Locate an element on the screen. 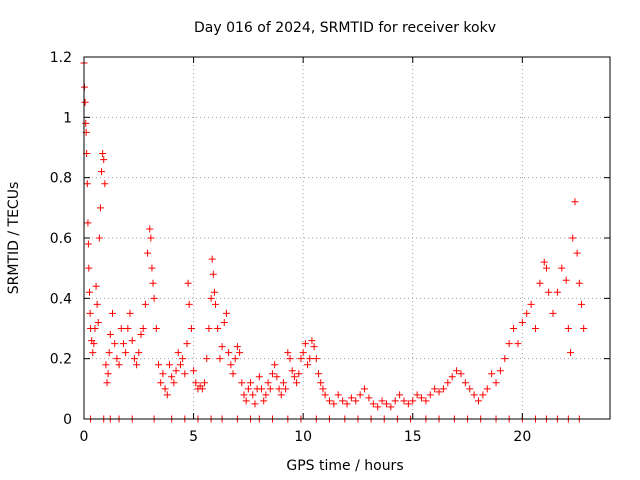 Image resolution: width=640 pixels, height=480 pixels. y-axis-label: SRMTID / TECUs is located at coordinates (14, 238).